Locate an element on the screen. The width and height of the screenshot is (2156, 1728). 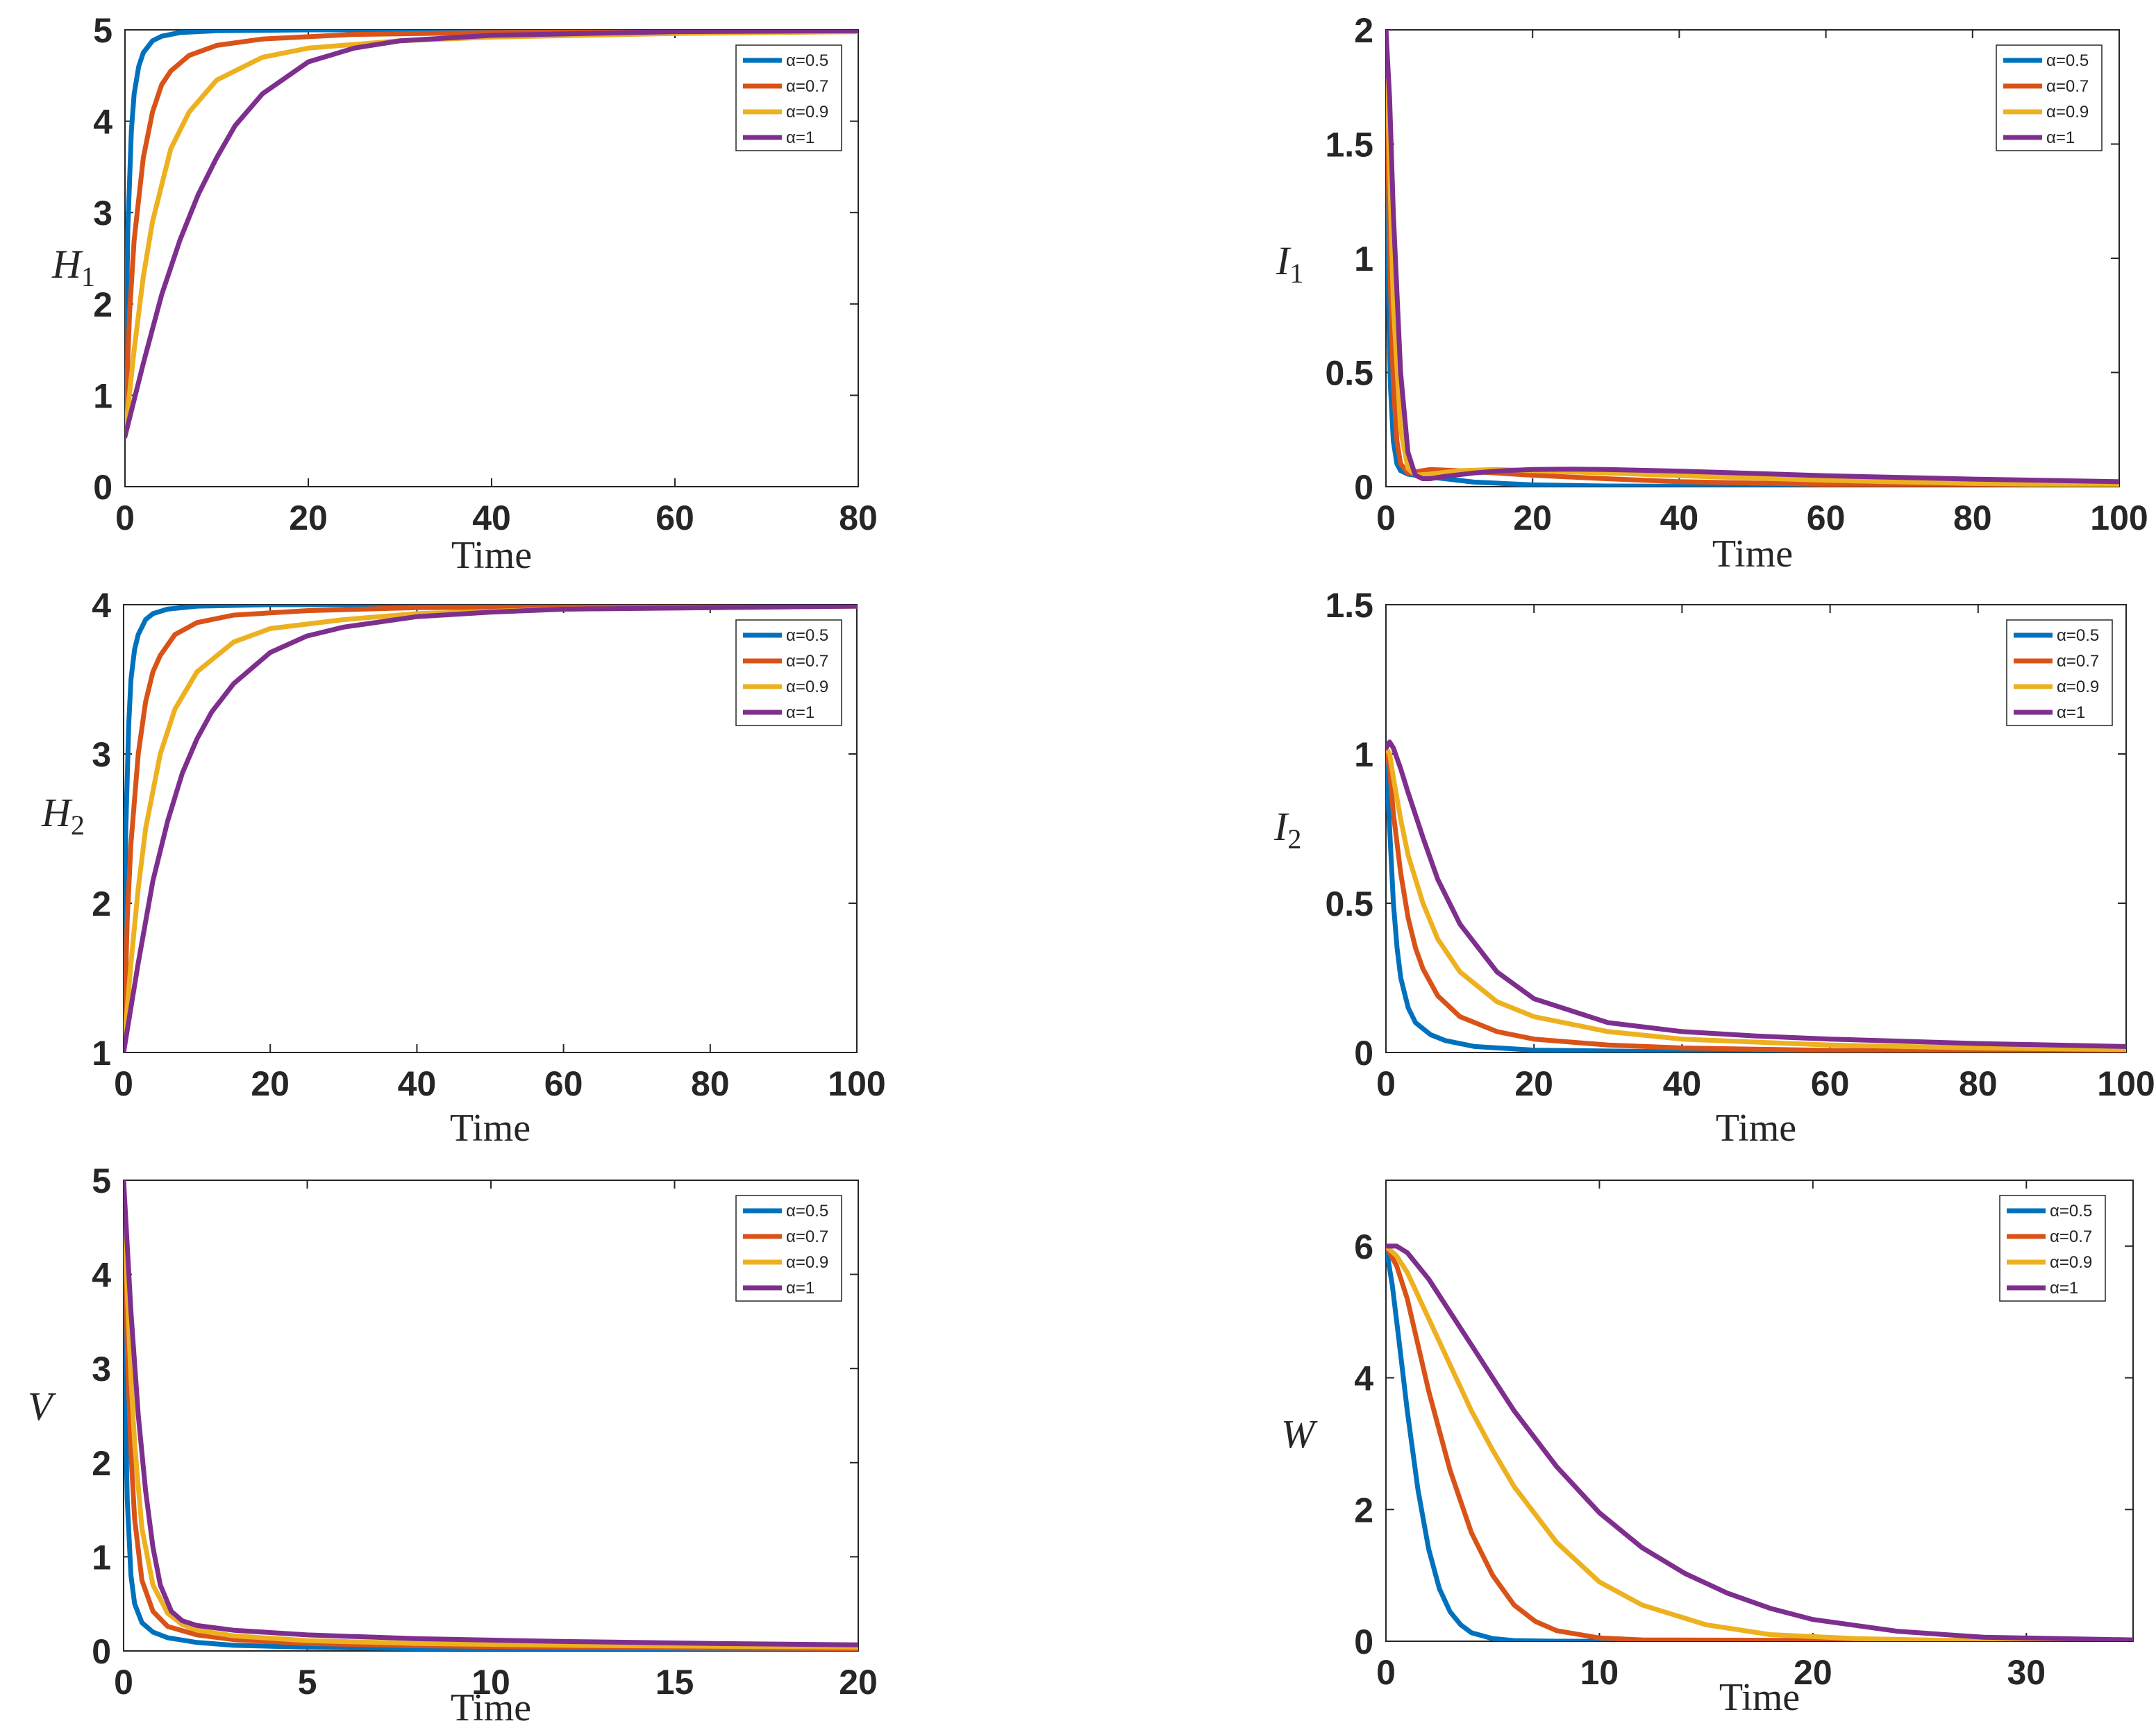
chart-W: 0 10 20 30 0 2 4 6 Time Wα=0.5 α=0.7 α=0.9 α=1 is located at coordinates (1708, 1449).